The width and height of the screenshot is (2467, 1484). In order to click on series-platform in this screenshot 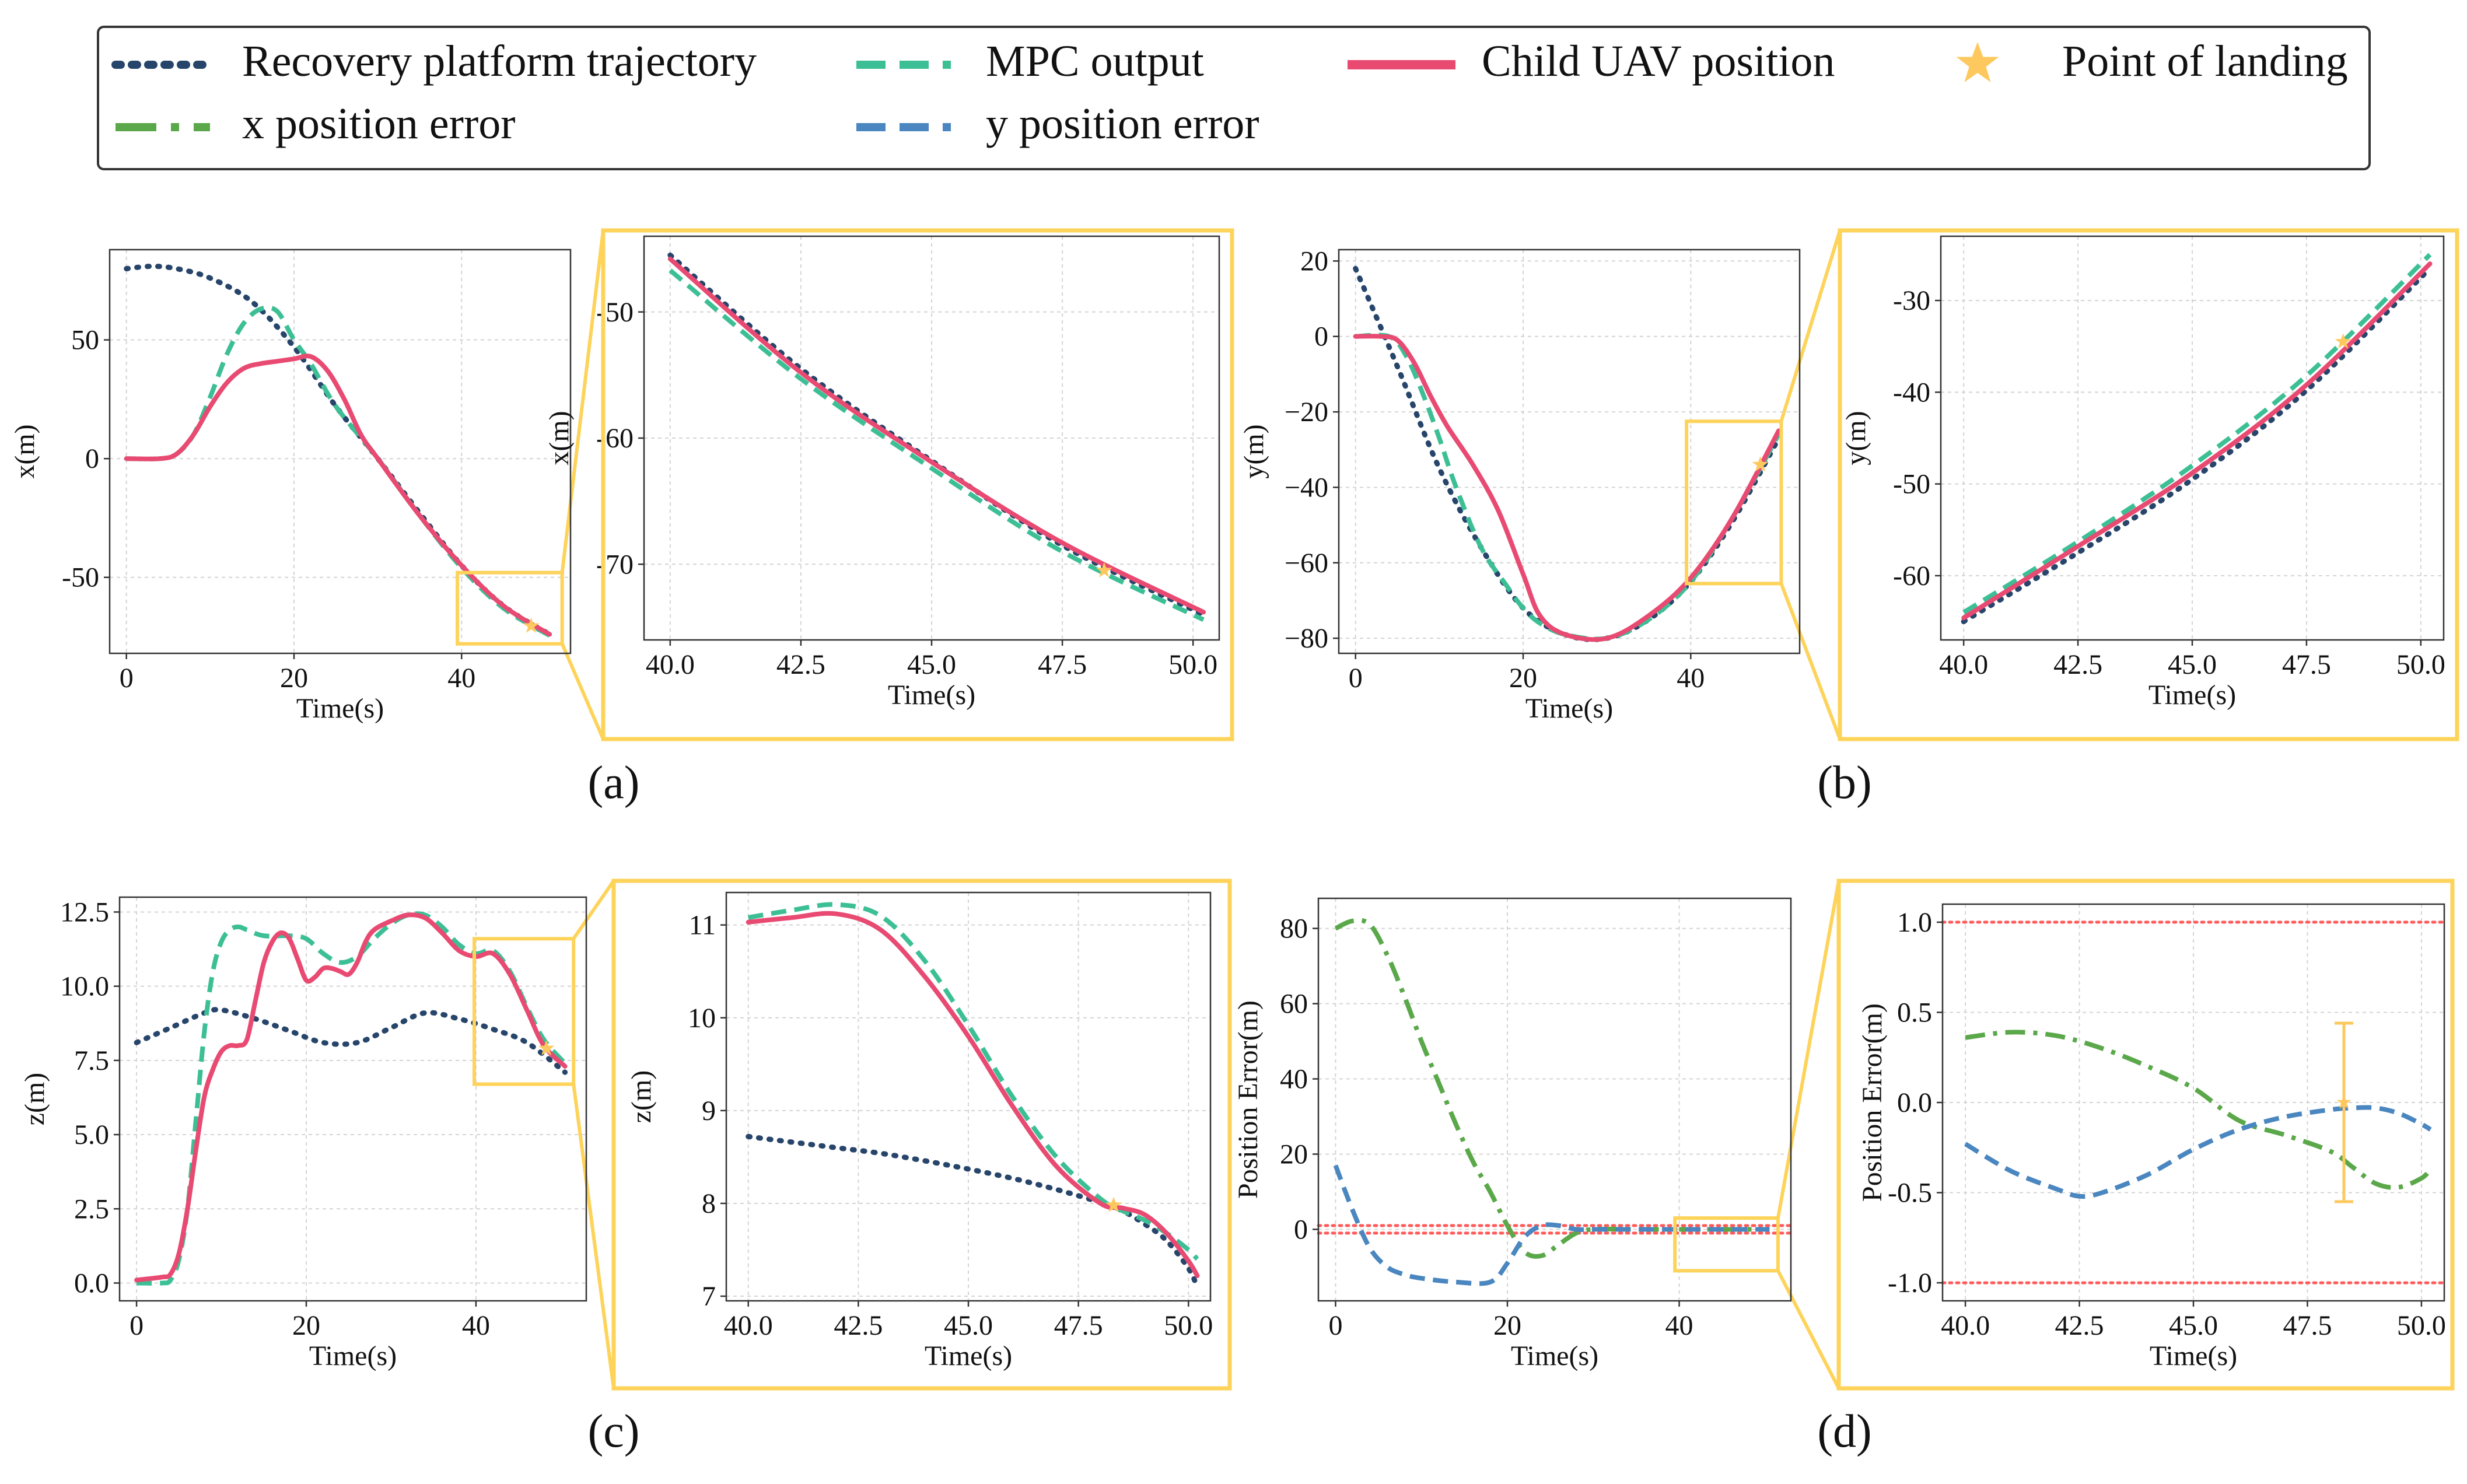, I will do `click(2197, 444)`.